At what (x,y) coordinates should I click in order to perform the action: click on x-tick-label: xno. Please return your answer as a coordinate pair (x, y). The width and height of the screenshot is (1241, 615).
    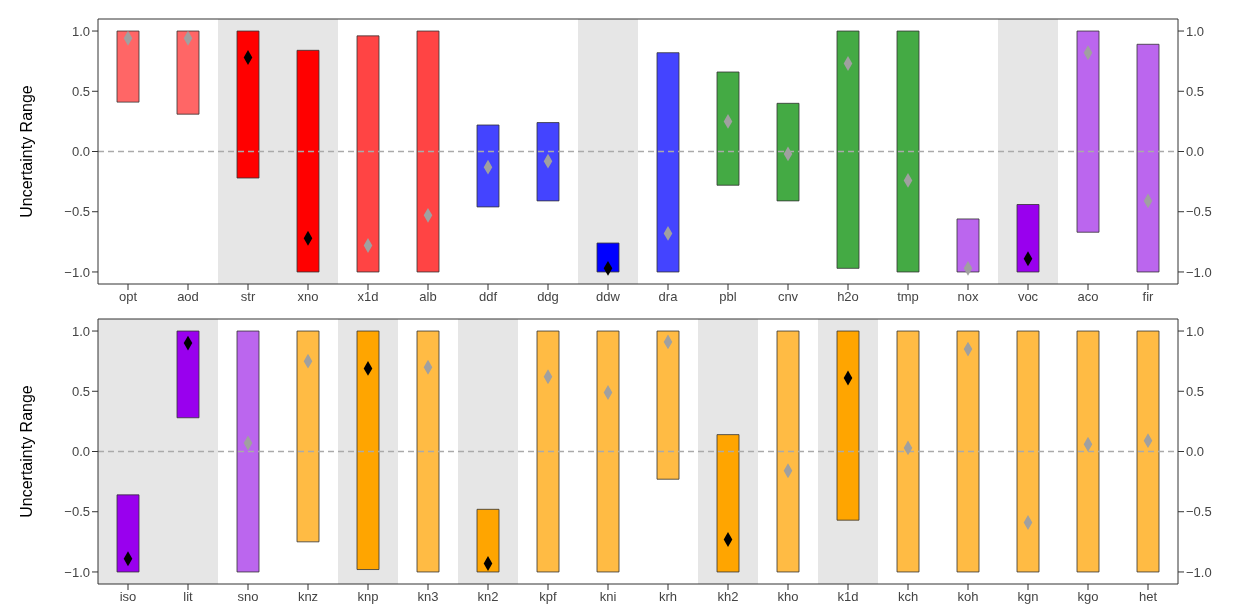
    Looking at the image, I should click on (308, 297).